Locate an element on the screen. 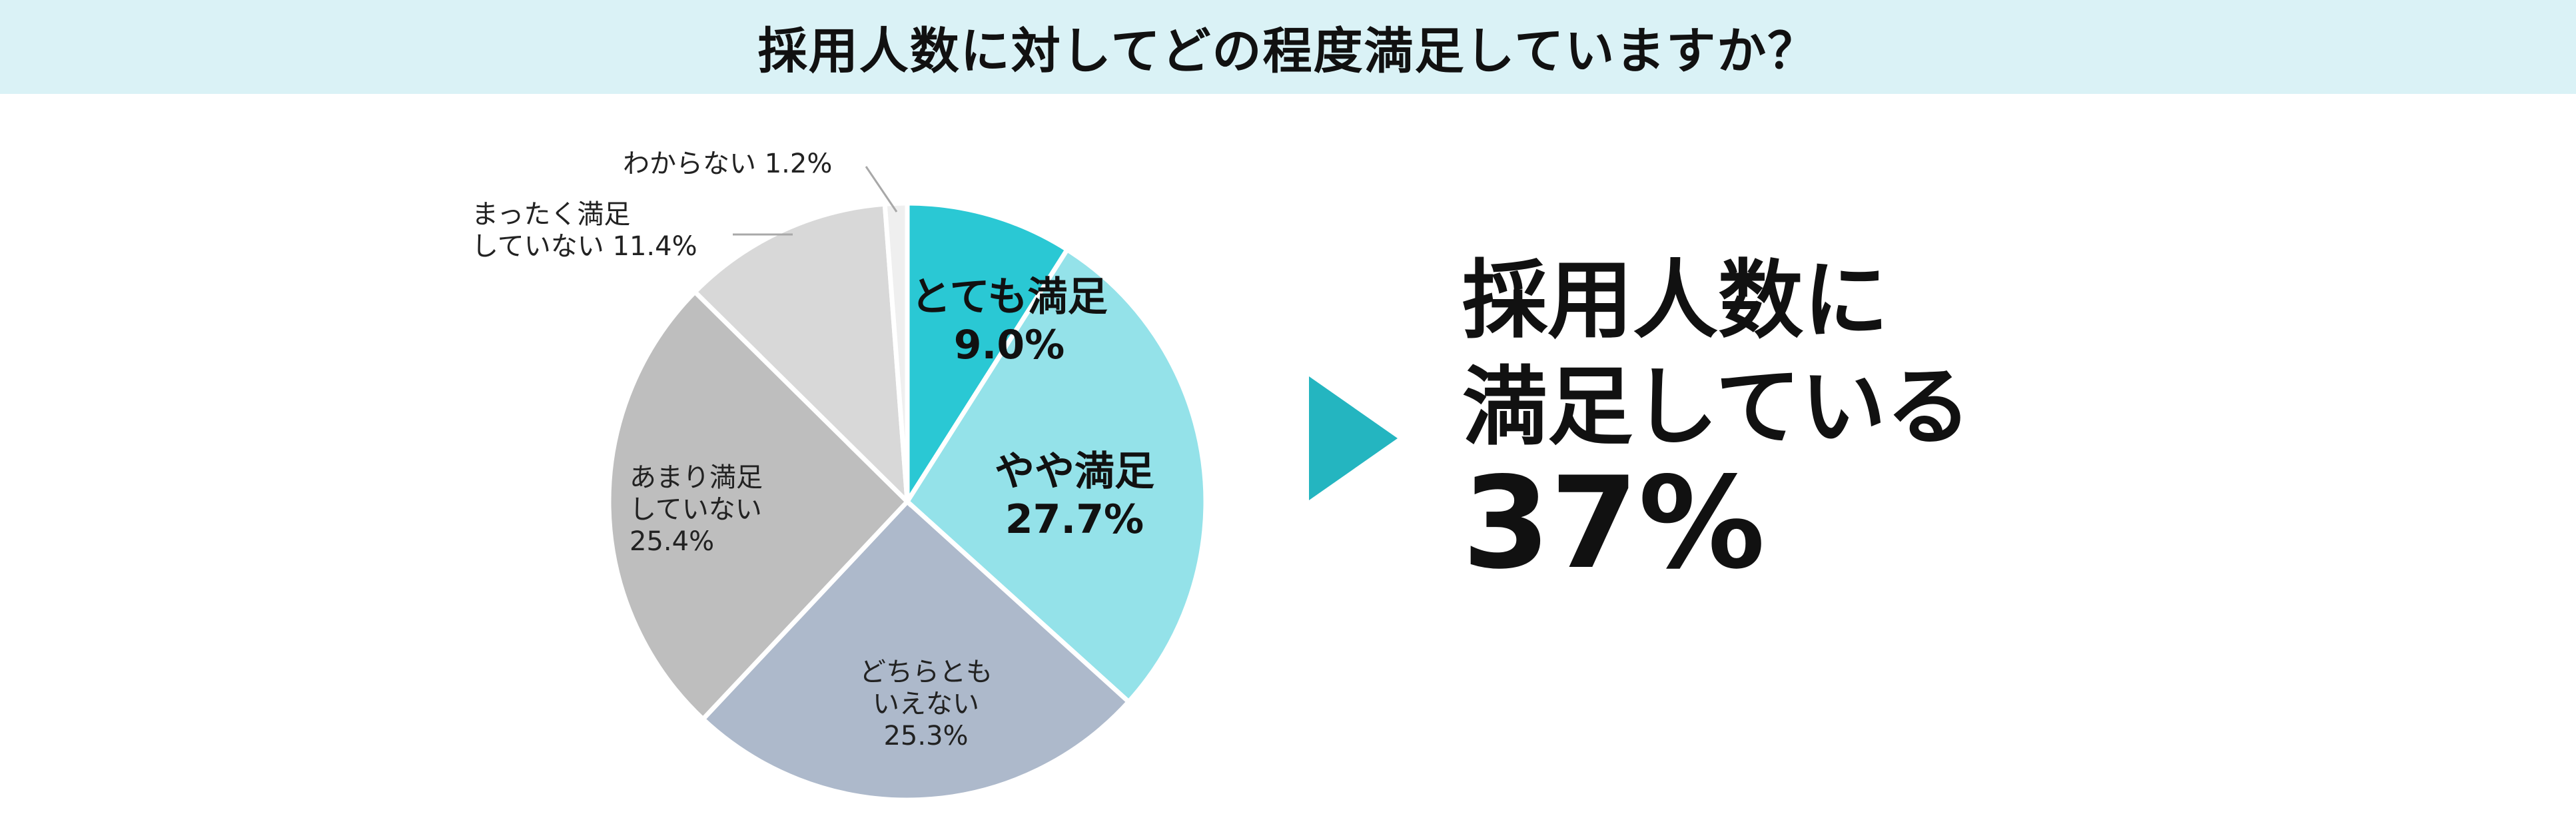 This screenshot has width=2576, height=834. slice-not-at-all-satisfied is located at coordinates (801, 355).